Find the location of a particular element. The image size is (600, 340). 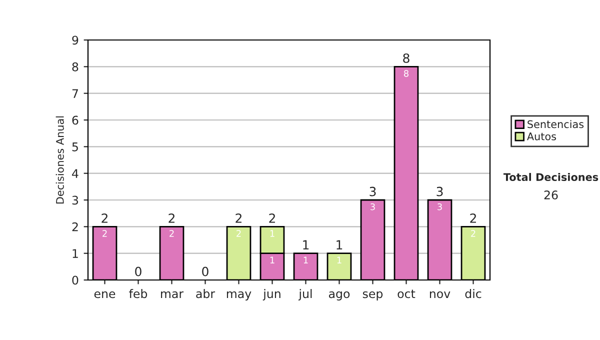

x-tick-label: mar is located at coordinates (172, 294).